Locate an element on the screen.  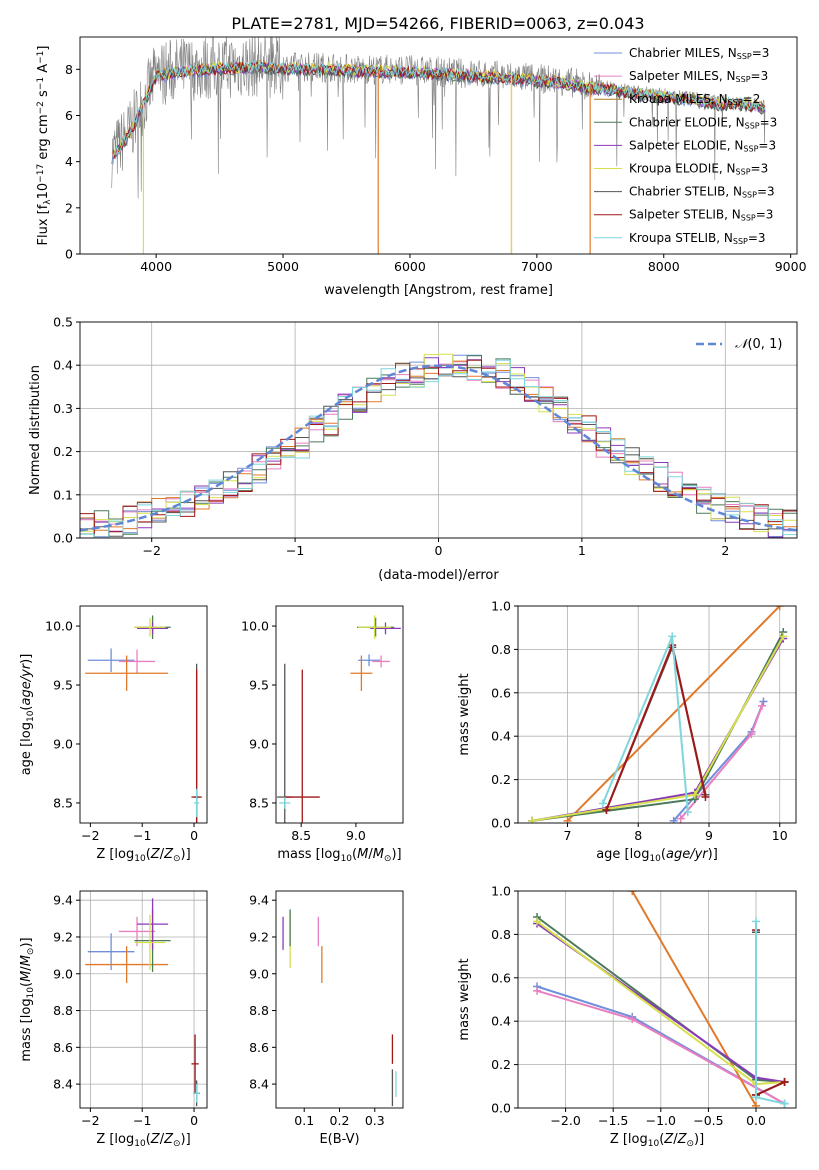
gaussian-curve is located at coordinates (438, 448).